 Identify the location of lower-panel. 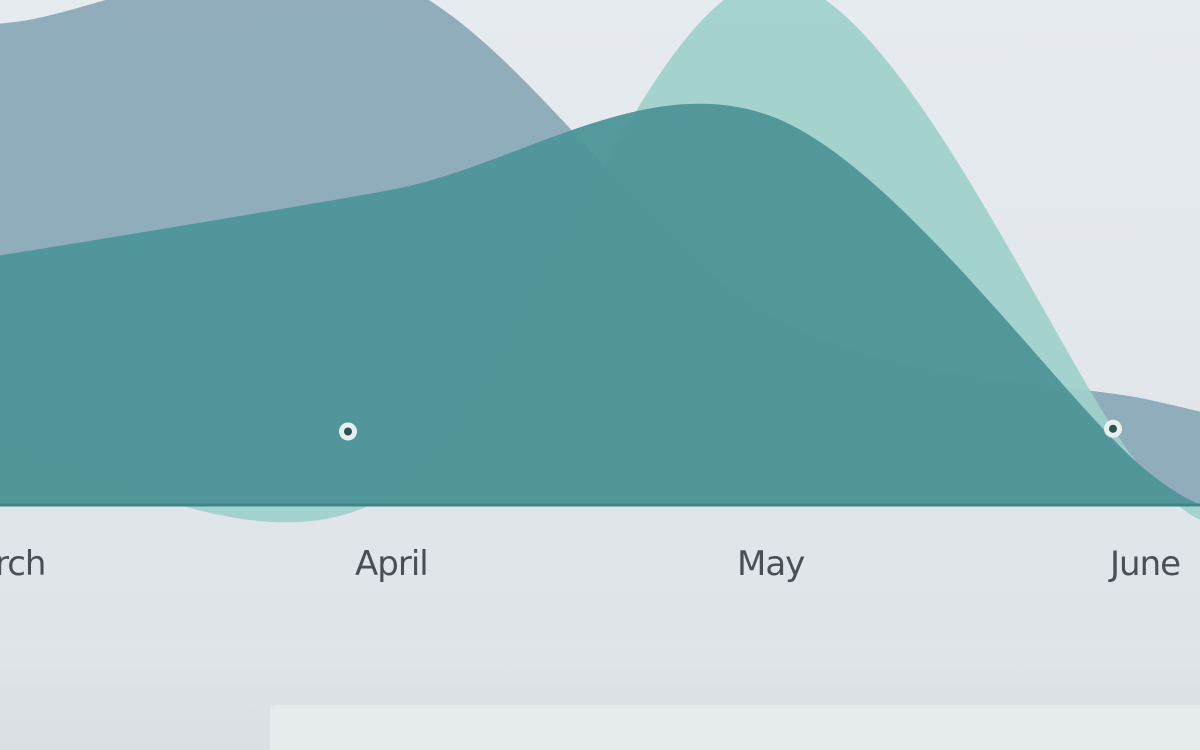
(735, 727).